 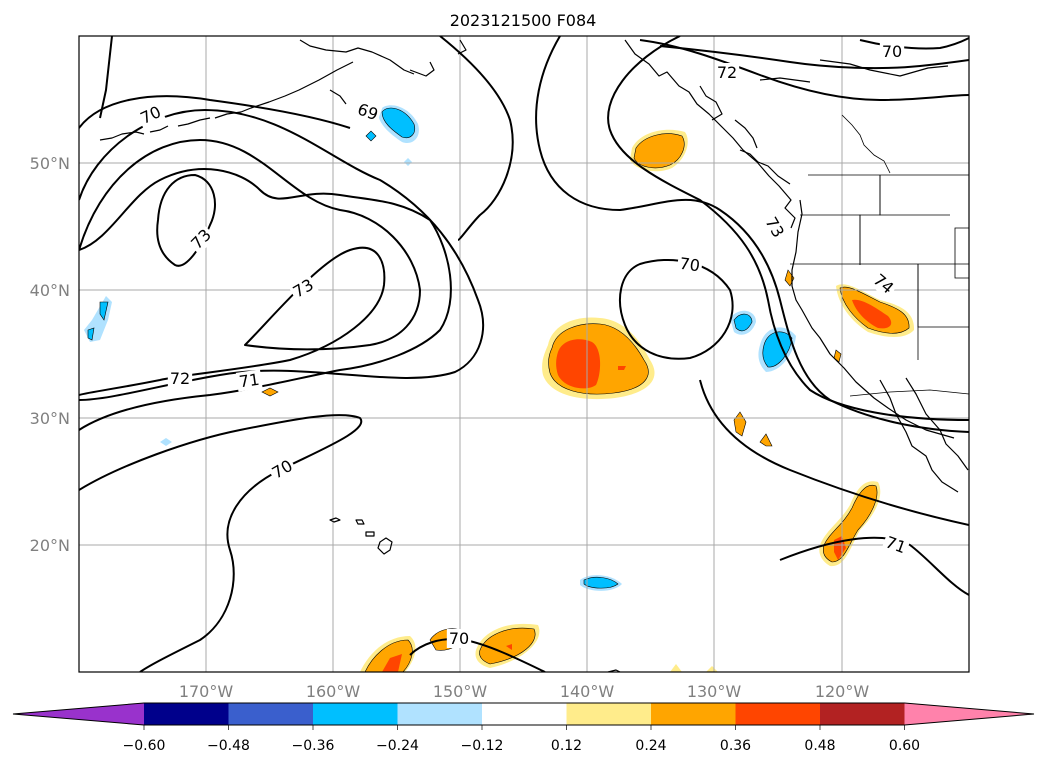 I want to click on lon-tick-label: 140°W, so click(x=587, y=691).